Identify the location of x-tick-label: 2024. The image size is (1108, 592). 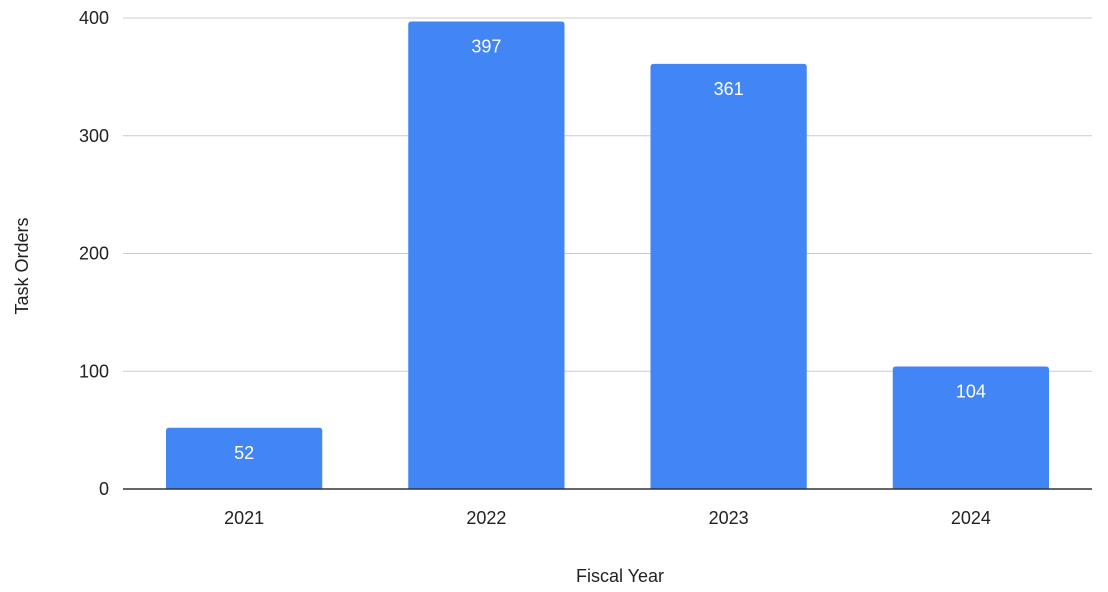
(971, 518).